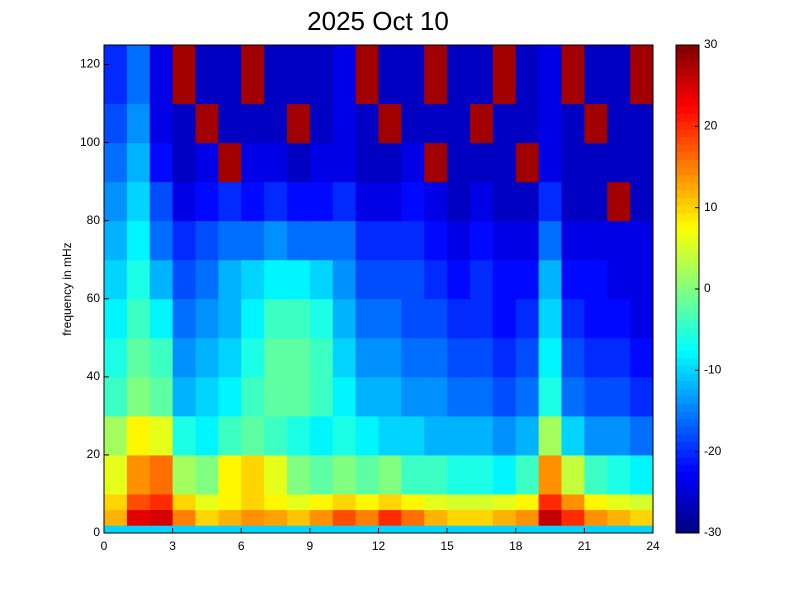 The image size is (801, 605). I want to click on x-tick-label: 9, so click(310, 546).